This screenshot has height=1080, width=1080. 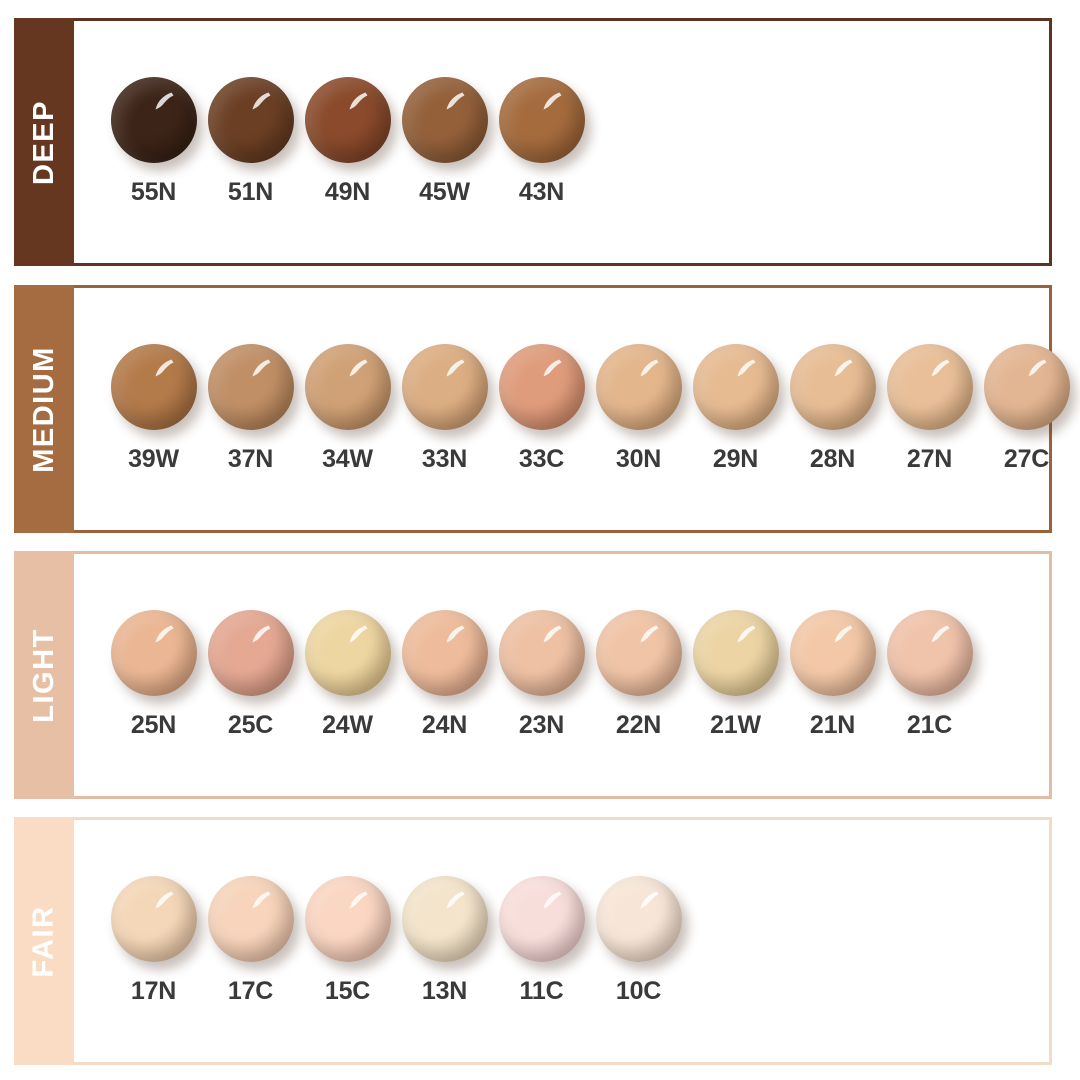 I want to click on shade-swatch-30N: 30N, so click(x=638, y=409).